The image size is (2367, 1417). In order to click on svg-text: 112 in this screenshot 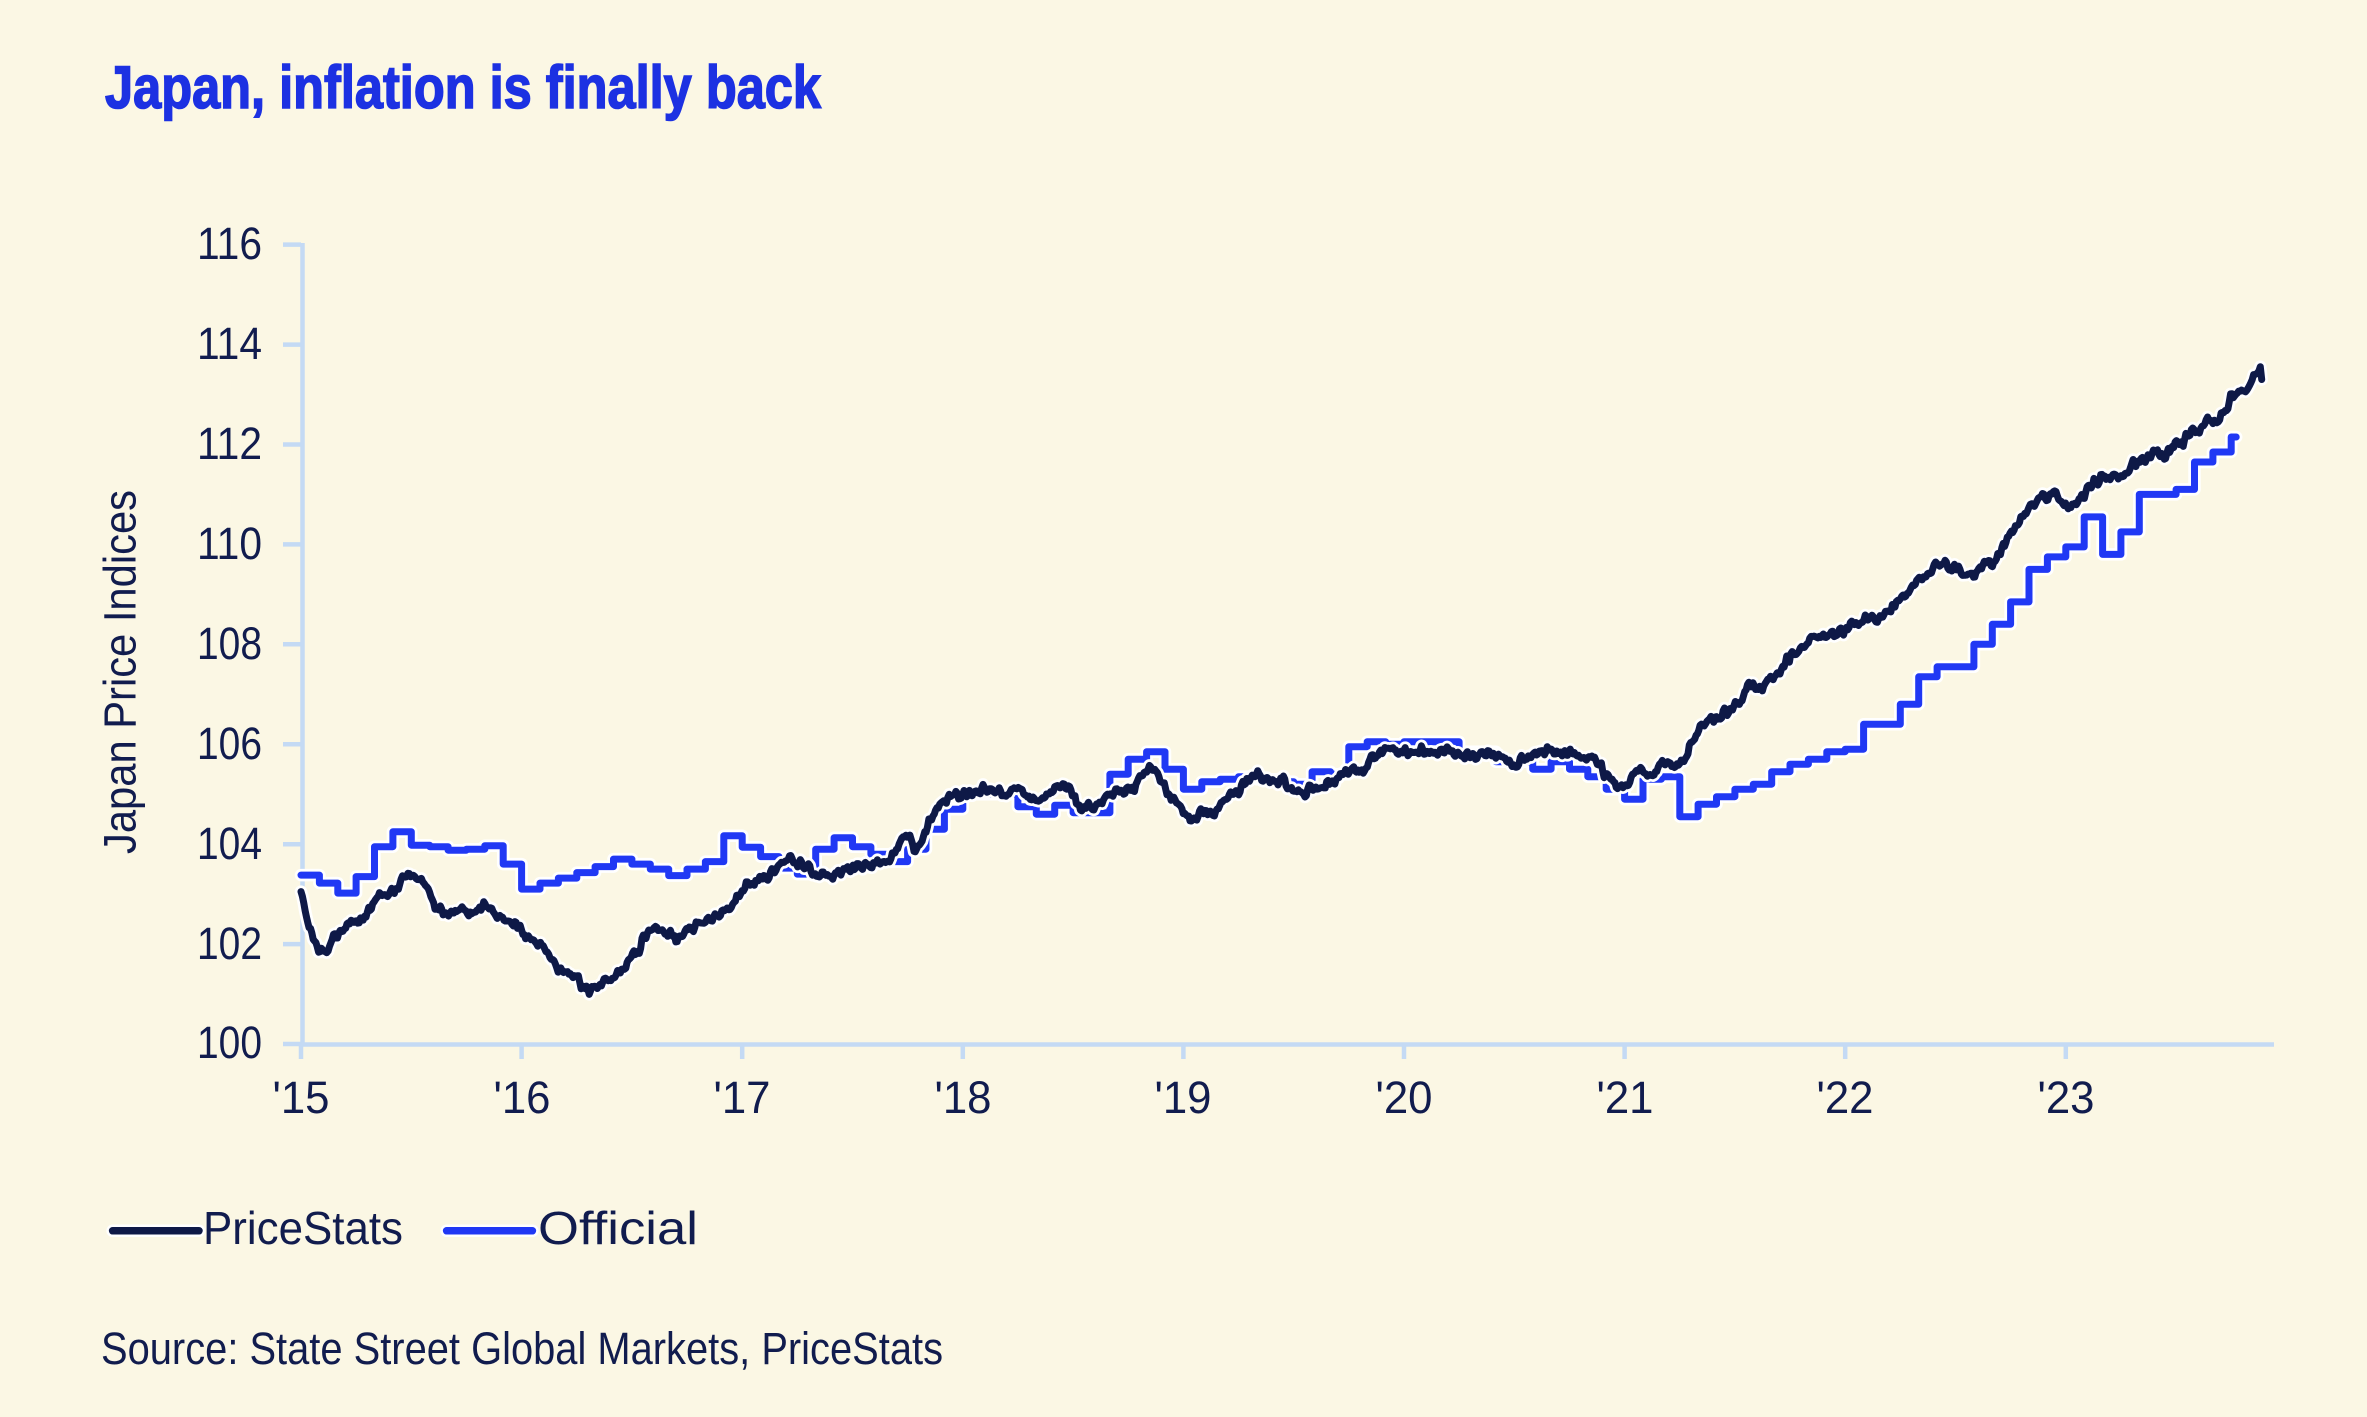, I will do `click(229, 443)`.